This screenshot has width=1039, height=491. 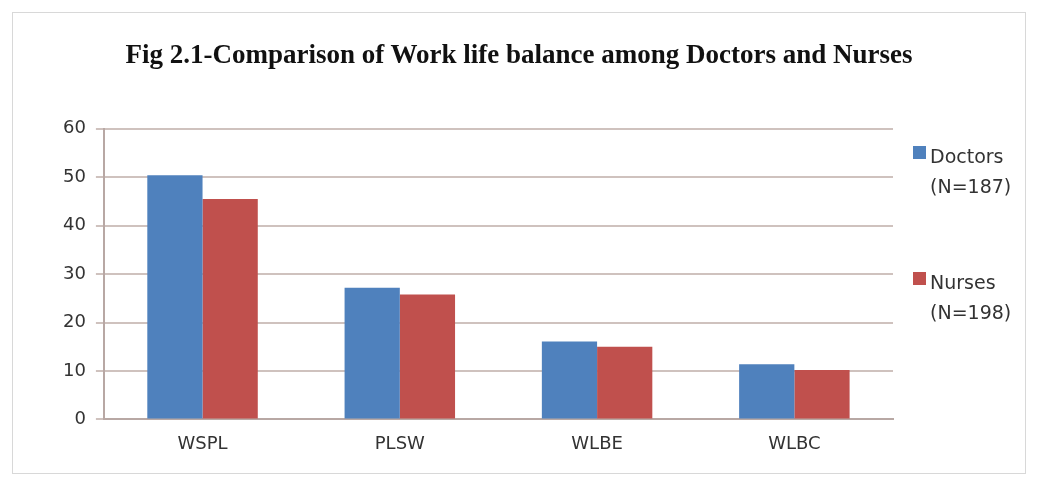 I want to click on legend-label: Nurses (N=198), so click(x=971, y=297).